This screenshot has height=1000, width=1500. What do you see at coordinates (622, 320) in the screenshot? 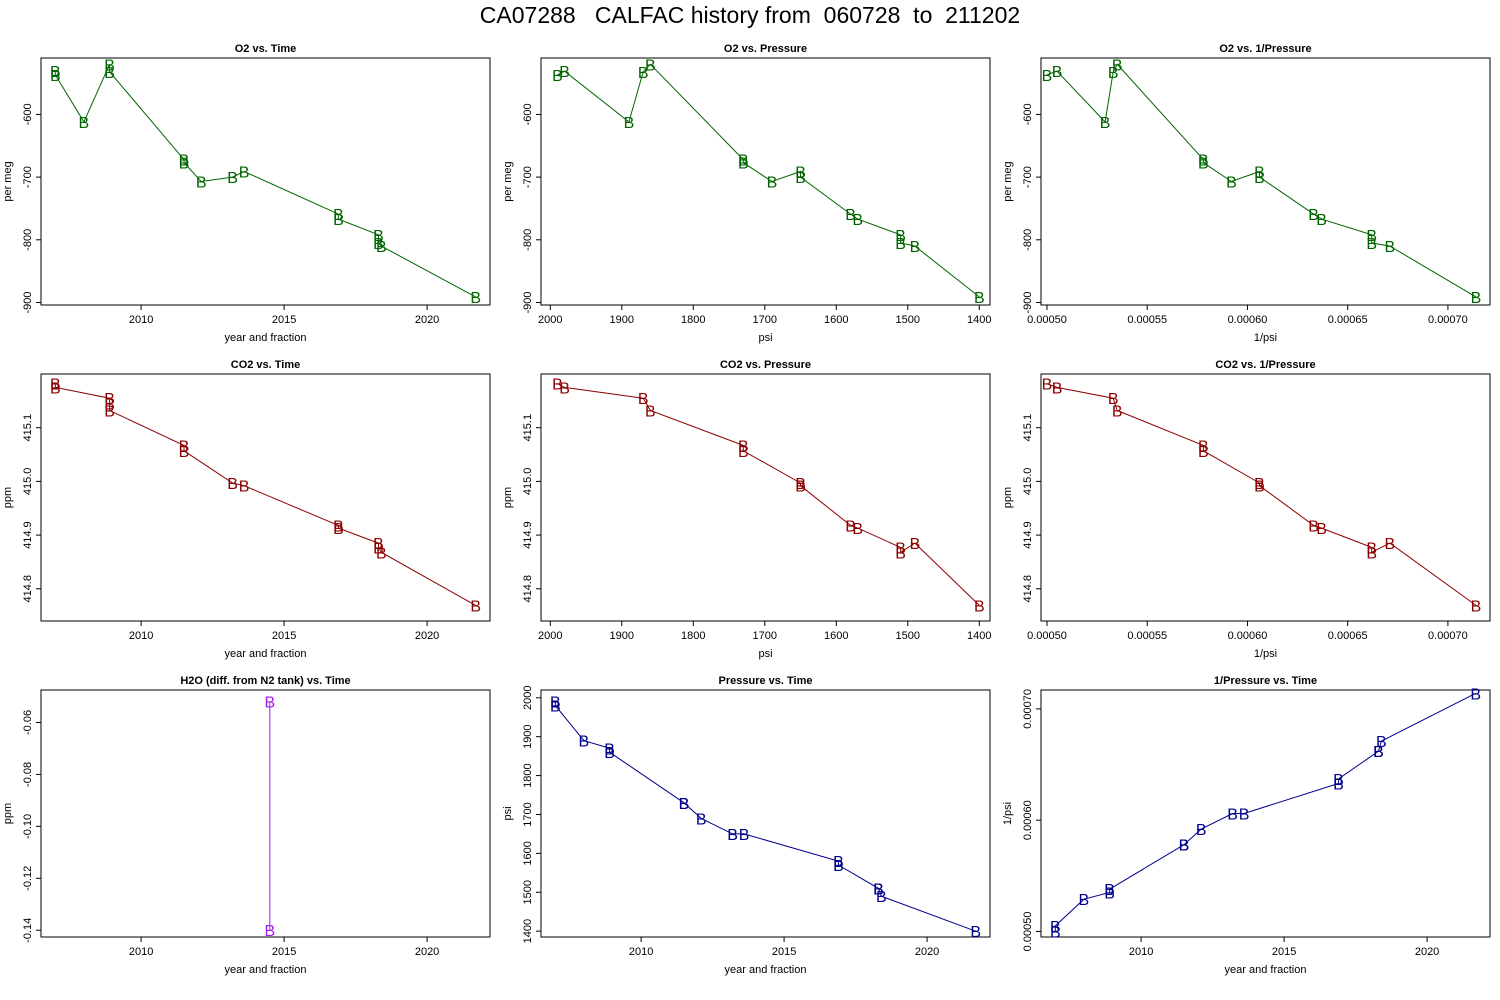
I see `x-tick-label: 1900` at bounding box center [622, 320].